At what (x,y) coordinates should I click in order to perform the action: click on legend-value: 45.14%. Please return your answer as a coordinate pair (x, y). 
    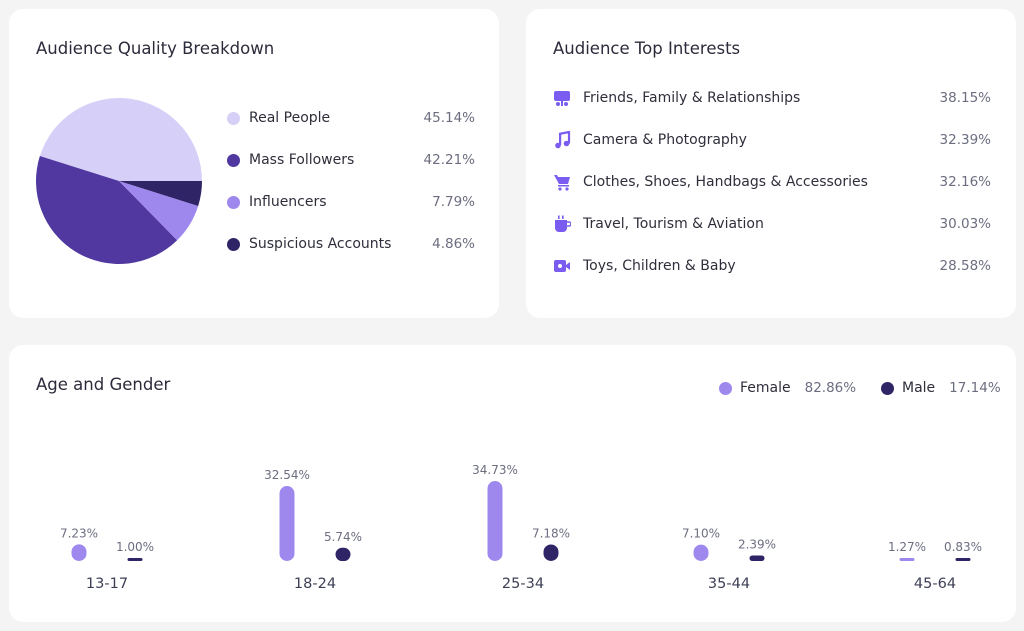
    Looking at the image, I should click on (449, 118).